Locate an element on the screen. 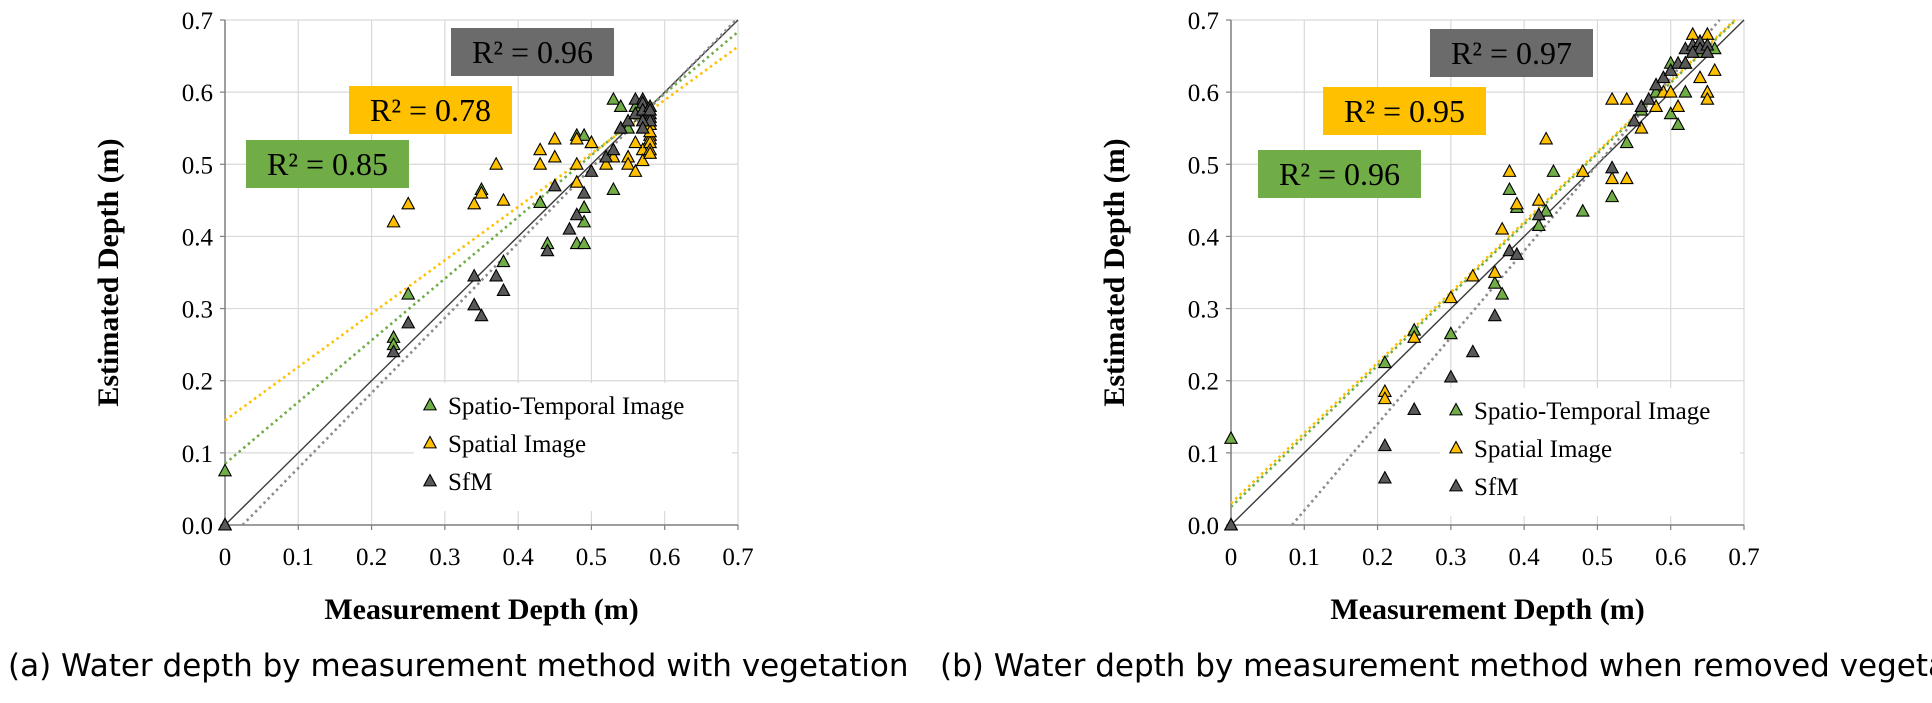 This screenshot has width=1932, height=703. r2-label: R² = 0.96 is located at coordinates (532, 52).